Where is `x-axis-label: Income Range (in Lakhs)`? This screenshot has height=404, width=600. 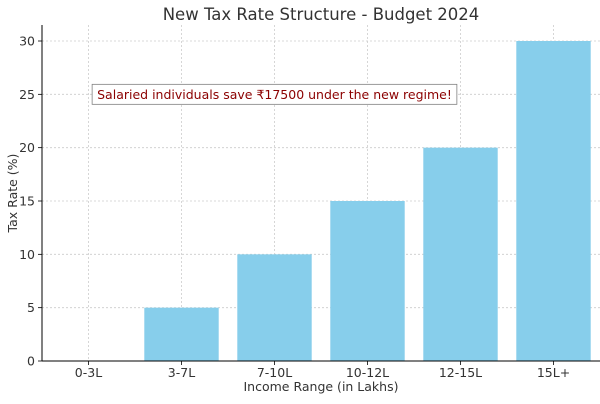 x-axis-label: Income Range (in Lakhs) is located at coordinates (321, 386).